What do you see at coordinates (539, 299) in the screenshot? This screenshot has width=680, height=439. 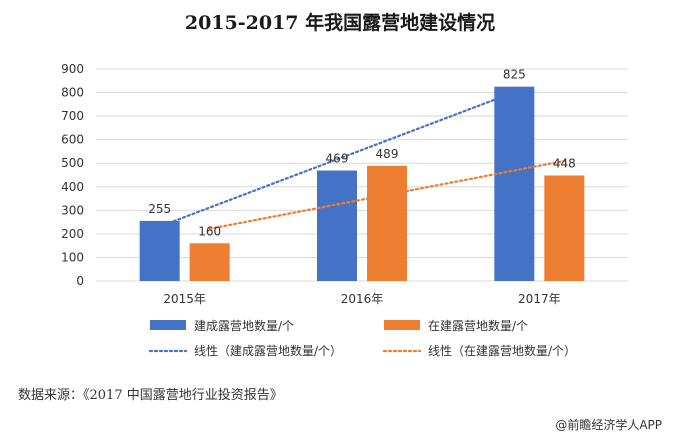 I see `x-tick-label: 2017年` at bounding box center [539, 299].